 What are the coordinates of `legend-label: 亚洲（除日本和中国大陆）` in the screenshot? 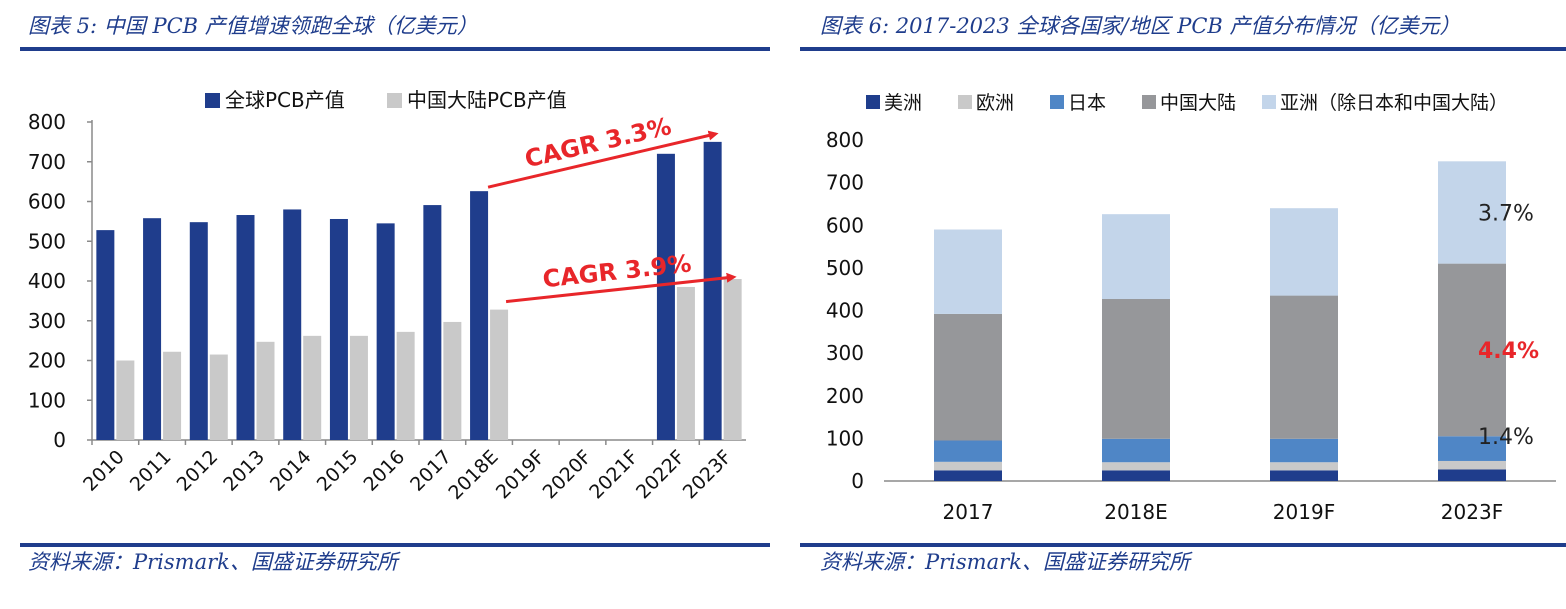 It's located at (1394, 103).